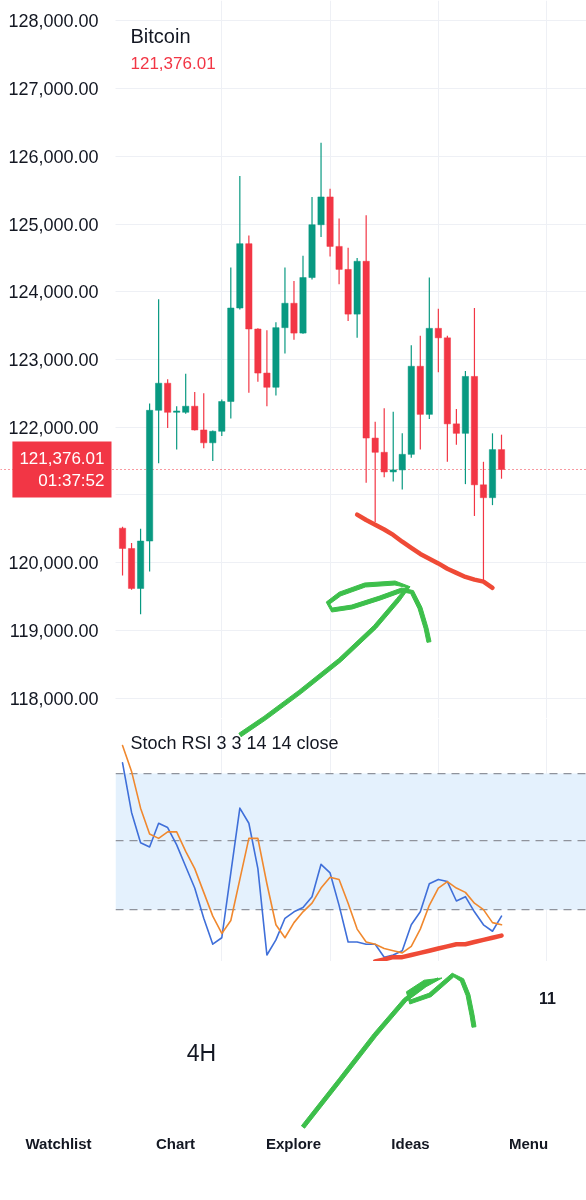 The height and width of the screenshot is (1200, 586). Describe the element at coordinates (173, 63) in the screenshot. I see `text: 121,376.01` at that location.